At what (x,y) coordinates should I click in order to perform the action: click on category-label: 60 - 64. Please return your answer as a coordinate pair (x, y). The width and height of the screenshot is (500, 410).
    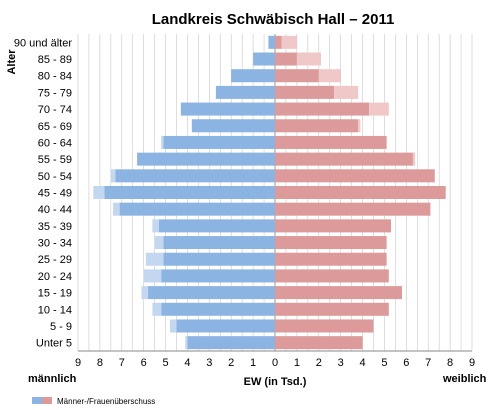
    Looking at the image, I should click on (55, 143).